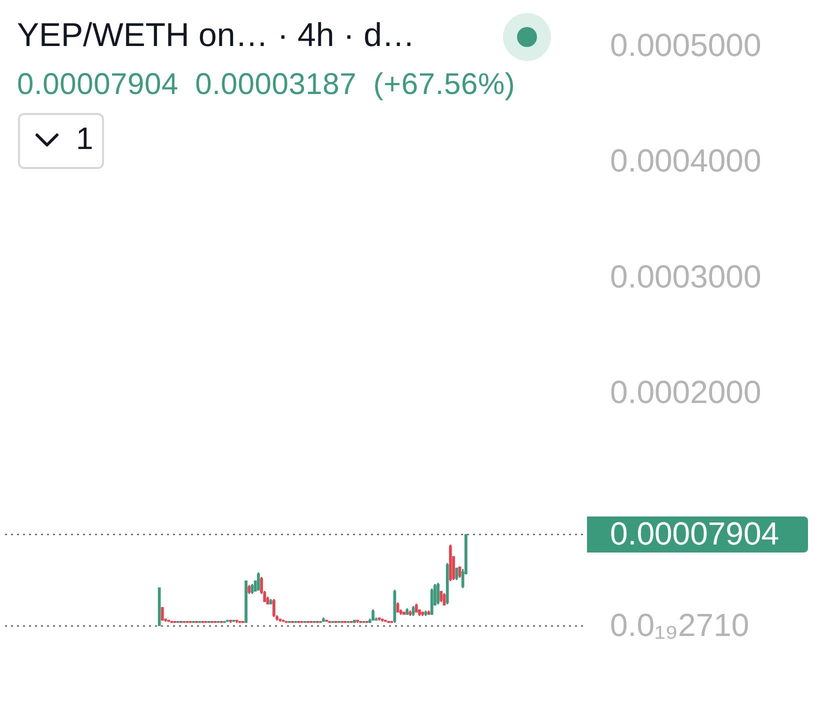  What do you see at coordinates (686, 276) in the screenshot?
I see `y-tick-label: 0.0003000` at bounding box center [686, 276].